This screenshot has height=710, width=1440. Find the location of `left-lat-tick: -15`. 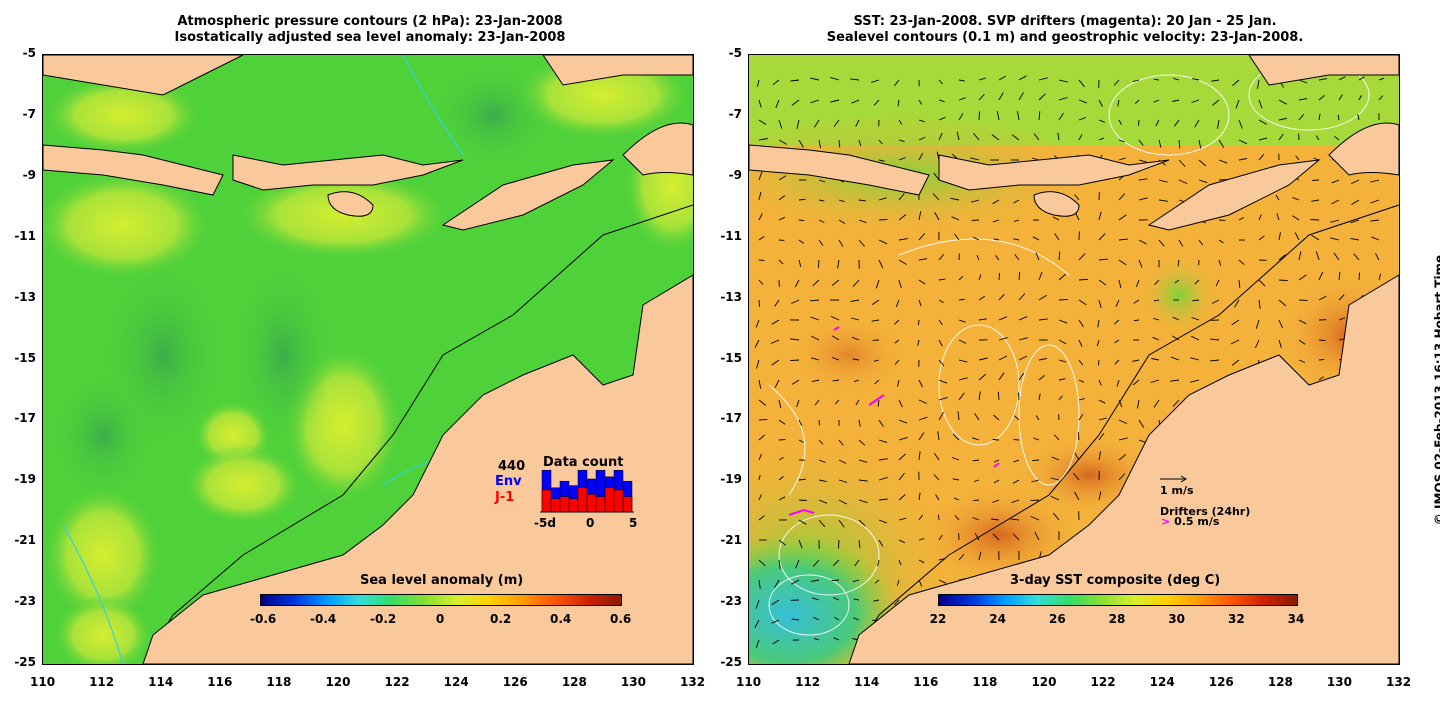

left-lat-tick: -15 is located at coordinates (25, 357).